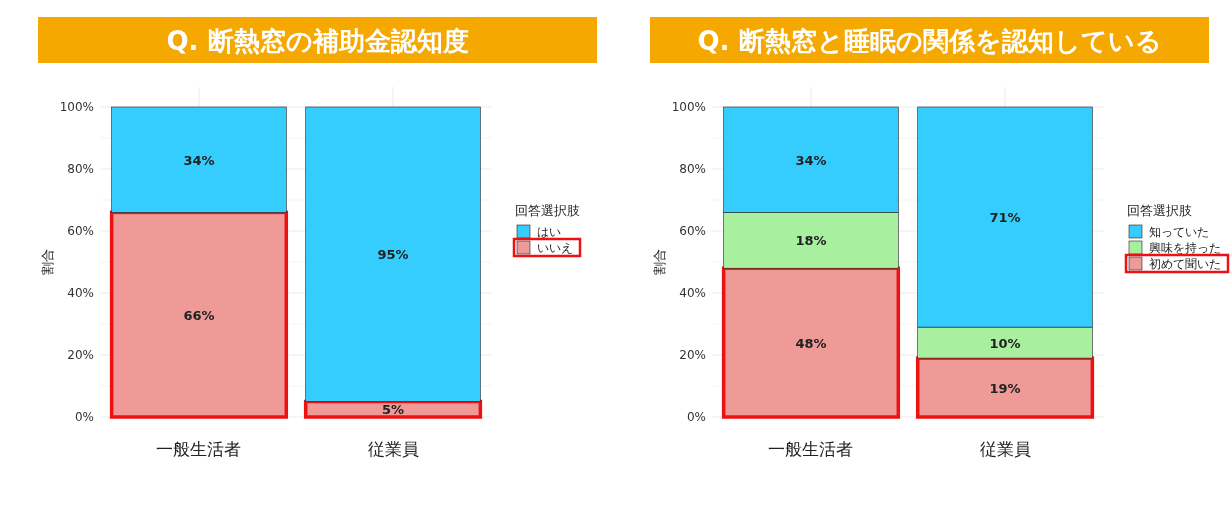 This screenshot has width=1232, height=515. I want to click on legend-label: 初めて聞いた, so click(1185, 264).